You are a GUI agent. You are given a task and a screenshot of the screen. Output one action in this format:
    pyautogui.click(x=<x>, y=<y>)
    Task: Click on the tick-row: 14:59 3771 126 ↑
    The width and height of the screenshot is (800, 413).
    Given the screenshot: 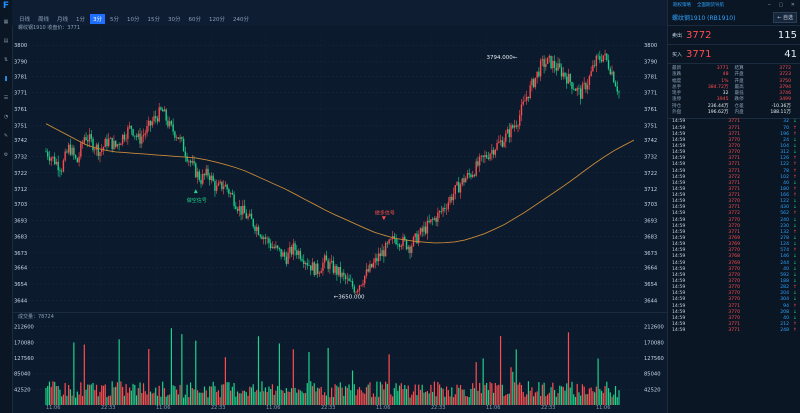 What is the action you would take?
    pyautogui.click(x=734, y=159)
    